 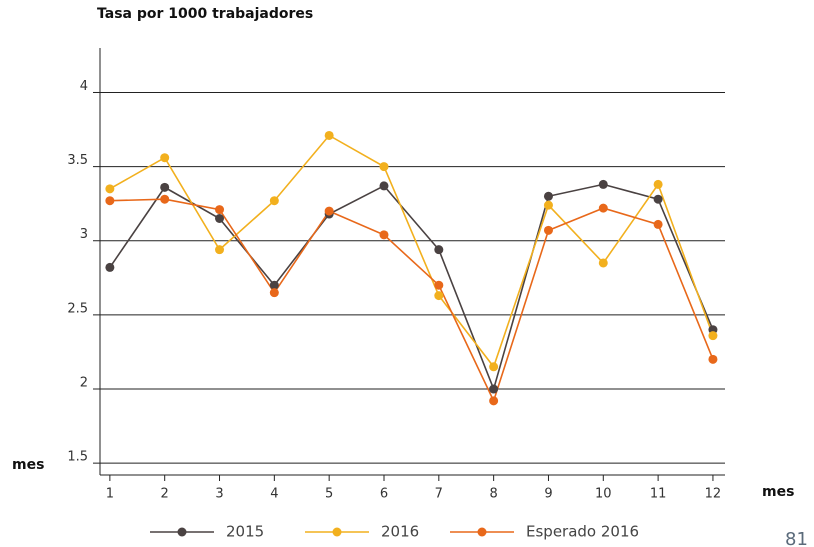 What do you see at coordinates (77, 457) in the screenshot?
I see `y-tick-label: 1.5` at bounding box center [77, 457].